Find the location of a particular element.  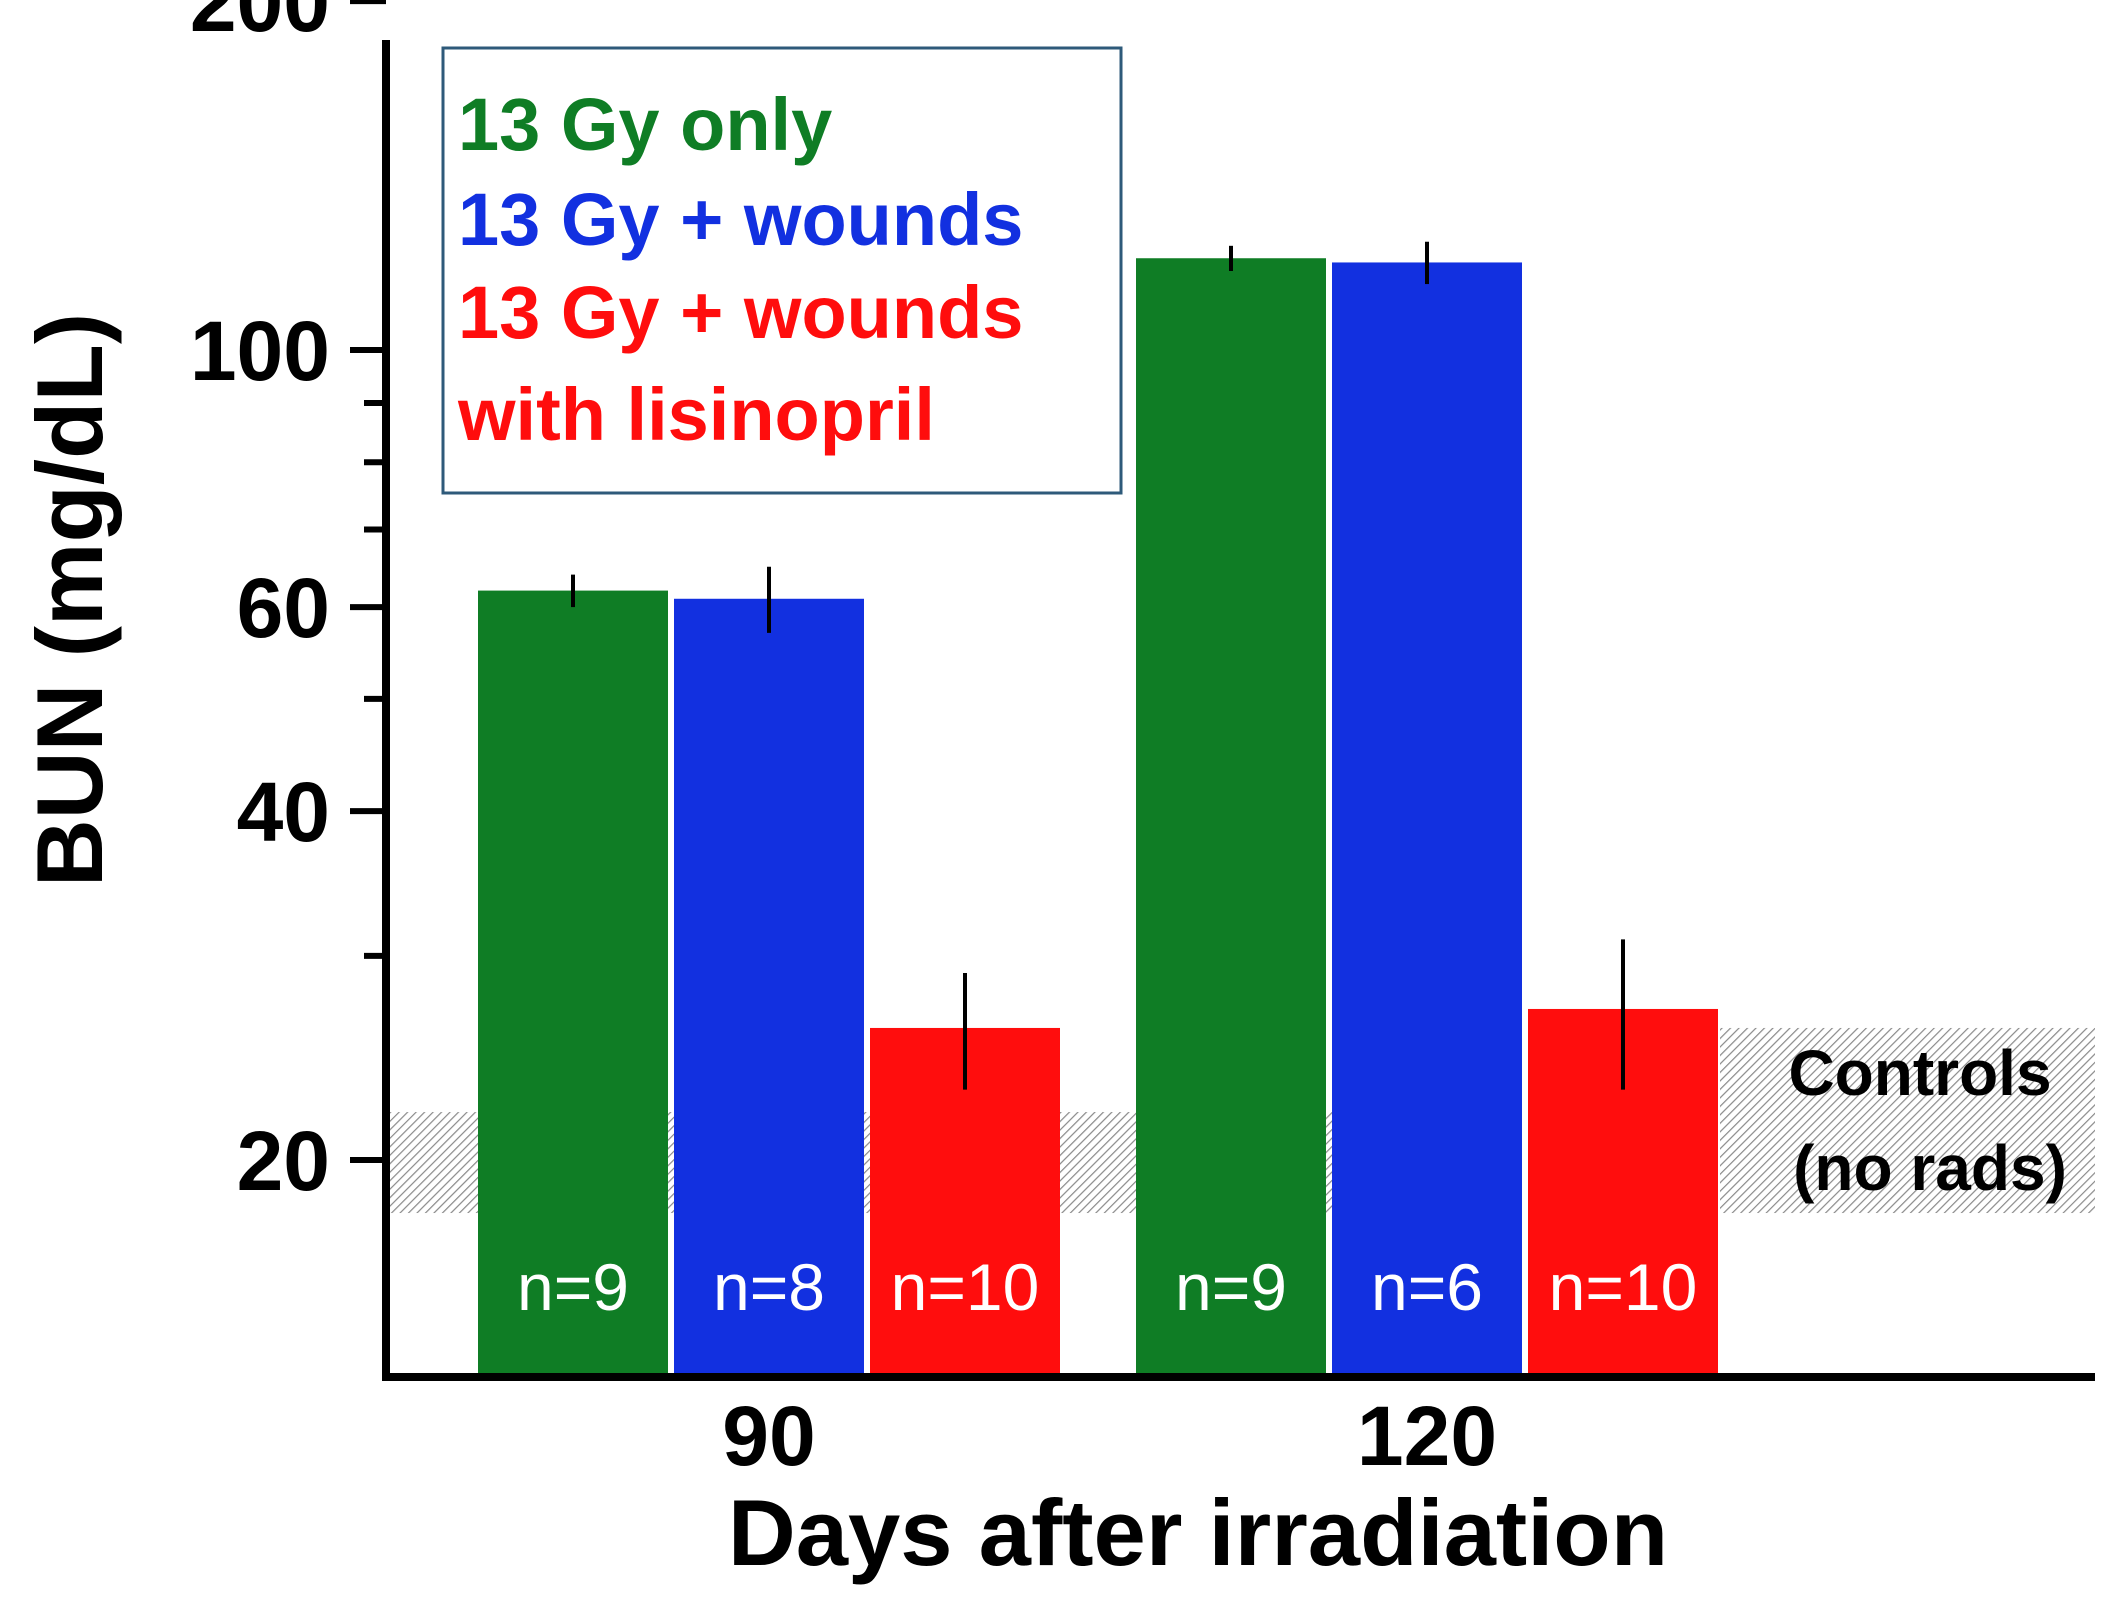

n-label-3-day-120: n=10 is located at coordinates (1623, 1287).